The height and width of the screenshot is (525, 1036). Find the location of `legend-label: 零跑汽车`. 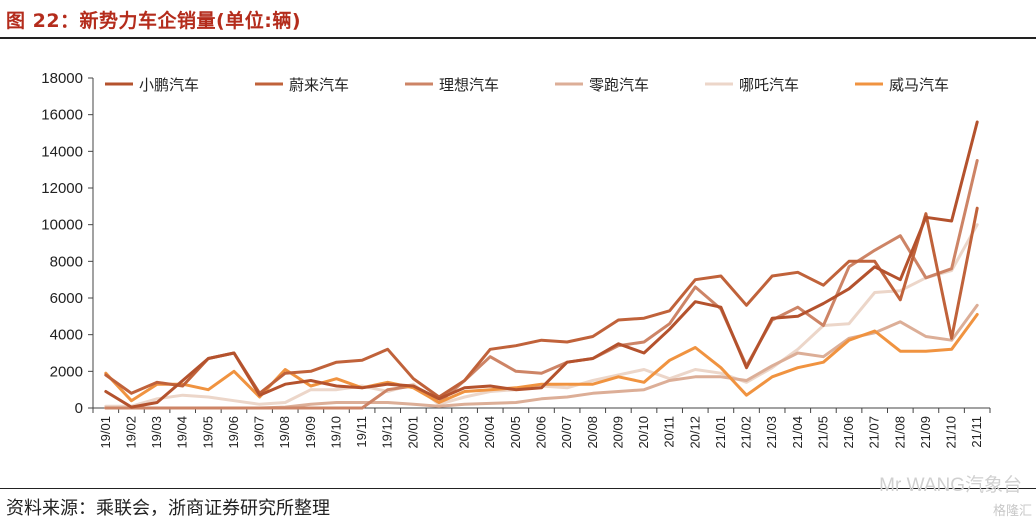

legend-label: 零跑汽车 is located at coordinates (619, 85).